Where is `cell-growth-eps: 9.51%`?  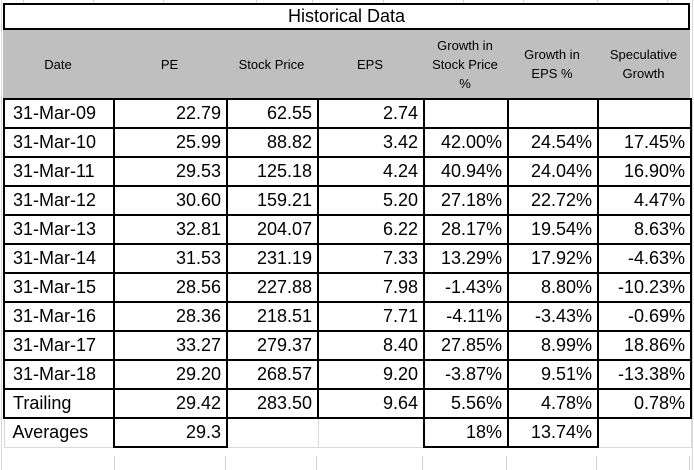
cell-growth-eps: 9.51% is located at coordinates (553, 374).